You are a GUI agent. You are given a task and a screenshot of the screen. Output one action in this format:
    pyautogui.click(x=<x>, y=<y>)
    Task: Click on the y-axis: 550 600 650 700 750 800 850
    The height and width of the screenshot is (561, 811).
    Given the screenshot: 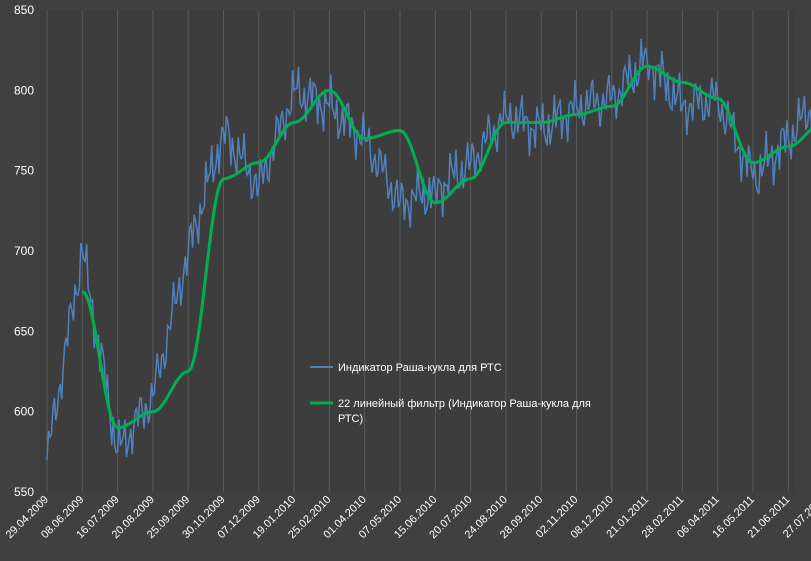 What is the action you would take?
    pyautogui.click(x=24, y=251)
    